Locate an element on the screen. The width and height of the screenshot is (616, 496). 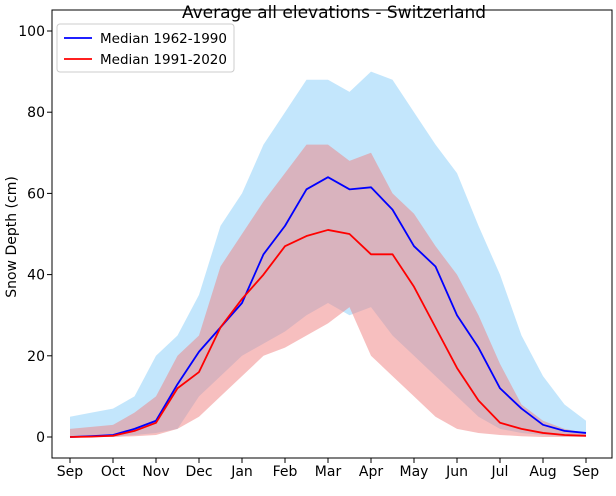
y-axis-label: Snow Depth (cm) is located at coordinates (12, 237).